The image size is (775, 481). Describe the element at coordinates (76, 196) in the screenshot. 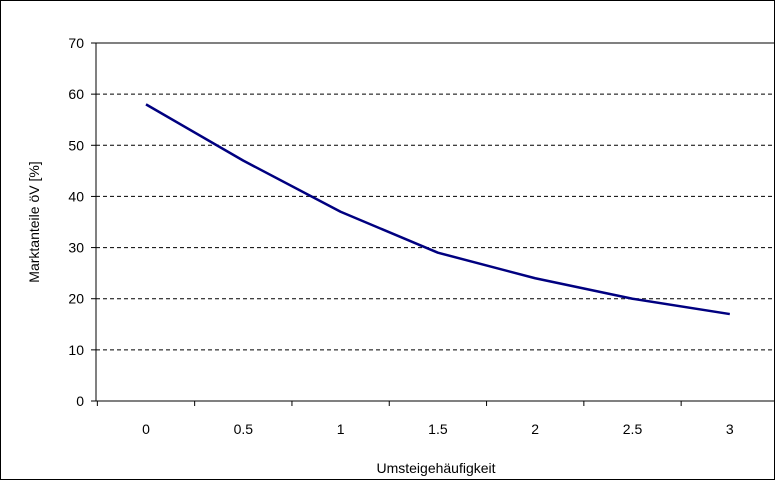

I see `y-tick-label-40: 40` at that location.